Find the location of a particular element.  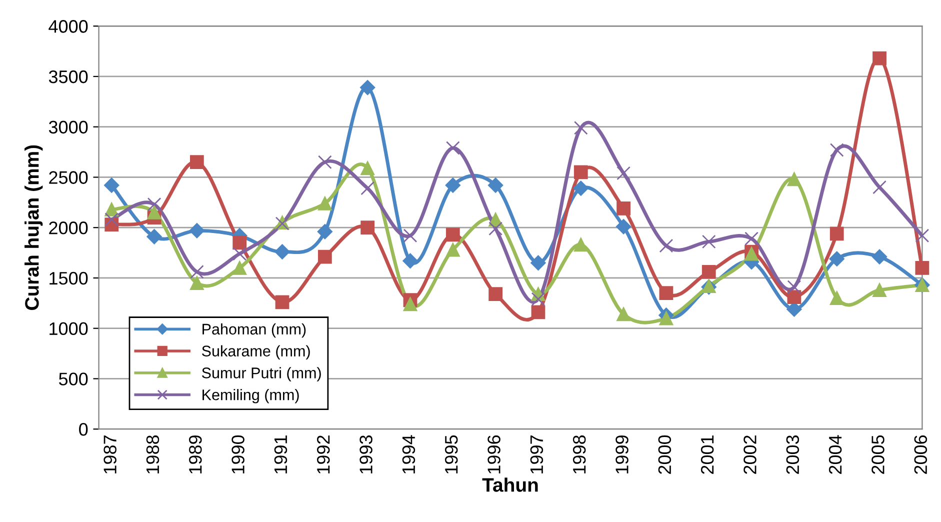

x-tick-label: 1999 is located at coordinates (622, 454).